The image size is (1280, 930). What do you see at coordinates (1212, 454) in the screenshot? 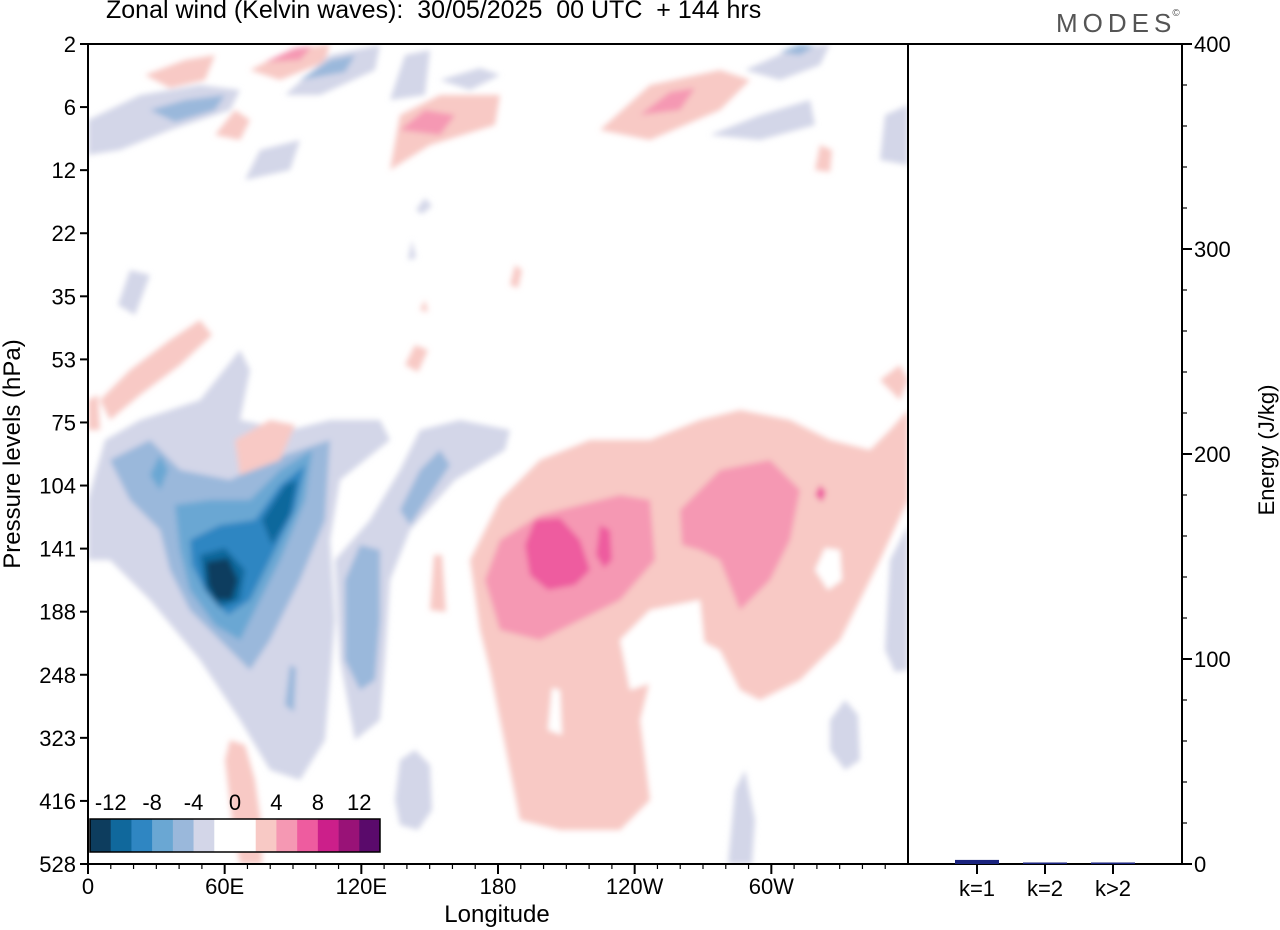
I see `bar-y-tick-label: 200` at bounding box center [1212, 454].